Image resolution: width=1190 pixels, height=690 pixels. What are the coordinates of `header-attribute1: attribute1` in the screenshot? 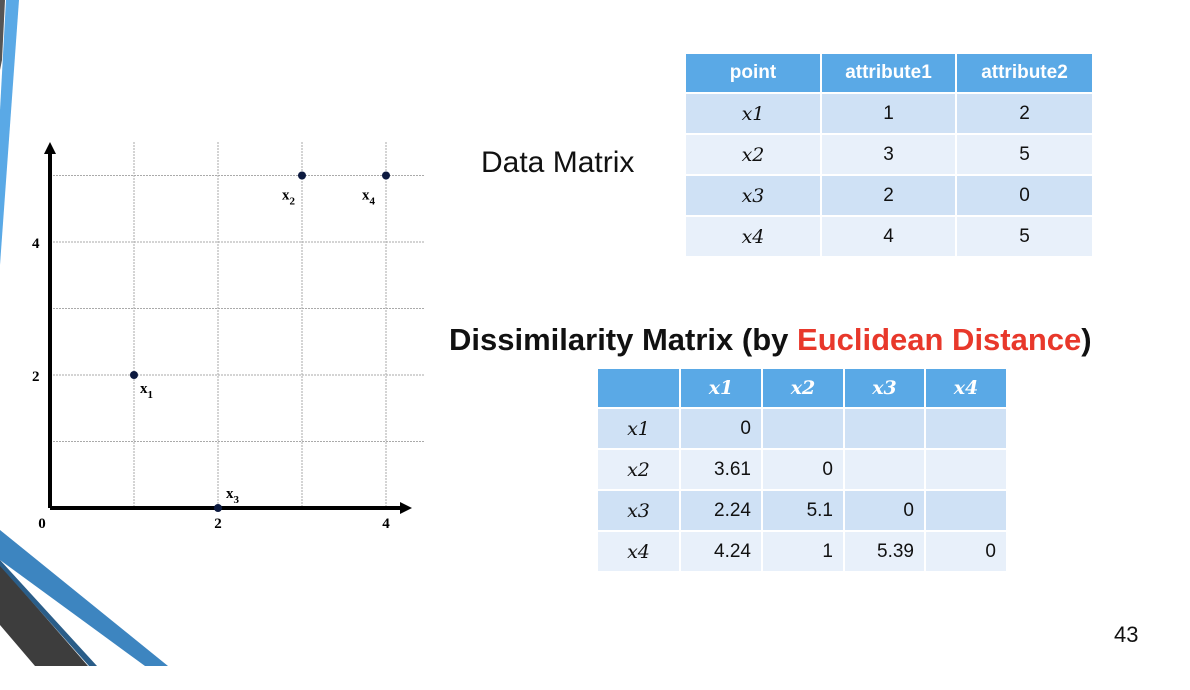 It's located at (888, 73).